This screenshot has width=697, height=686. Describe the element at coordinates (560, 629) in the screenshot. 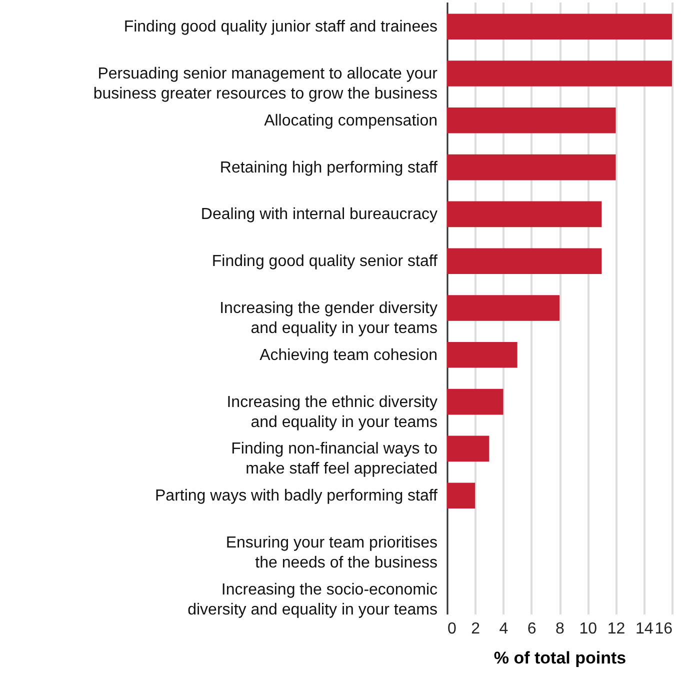

I see `x-tick-label: 8` at that location.